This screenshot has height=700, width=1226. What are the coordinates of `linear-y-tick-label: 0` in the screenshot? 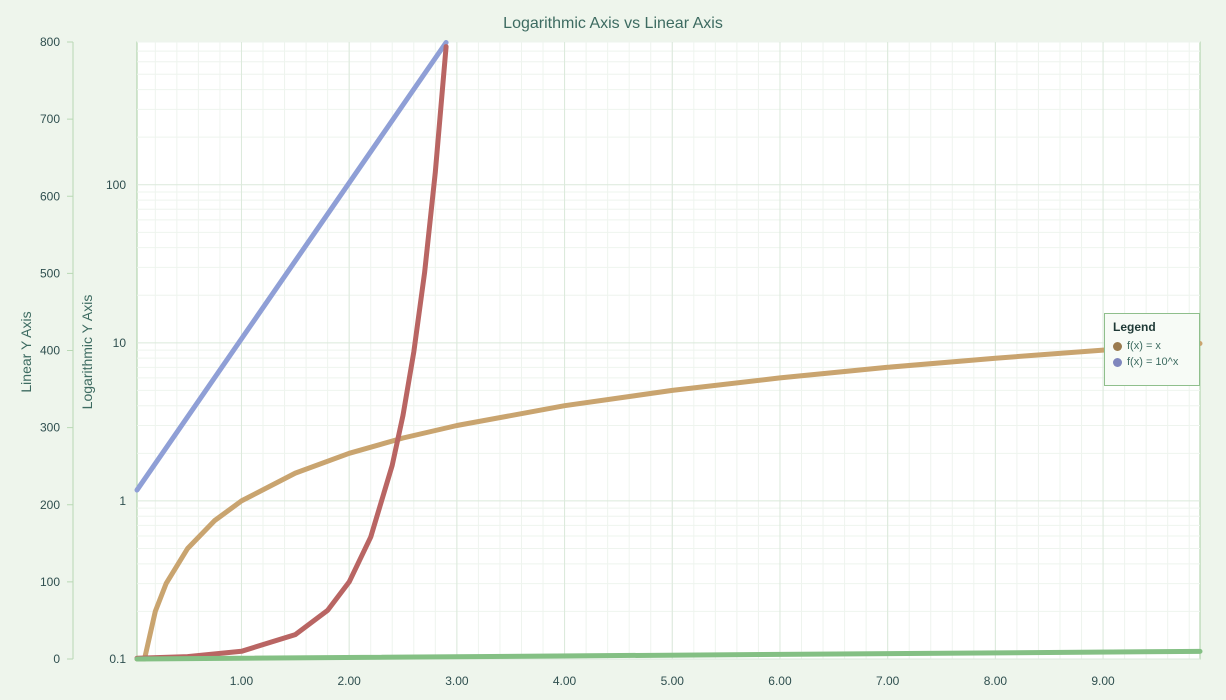 It's located at (56, 659).